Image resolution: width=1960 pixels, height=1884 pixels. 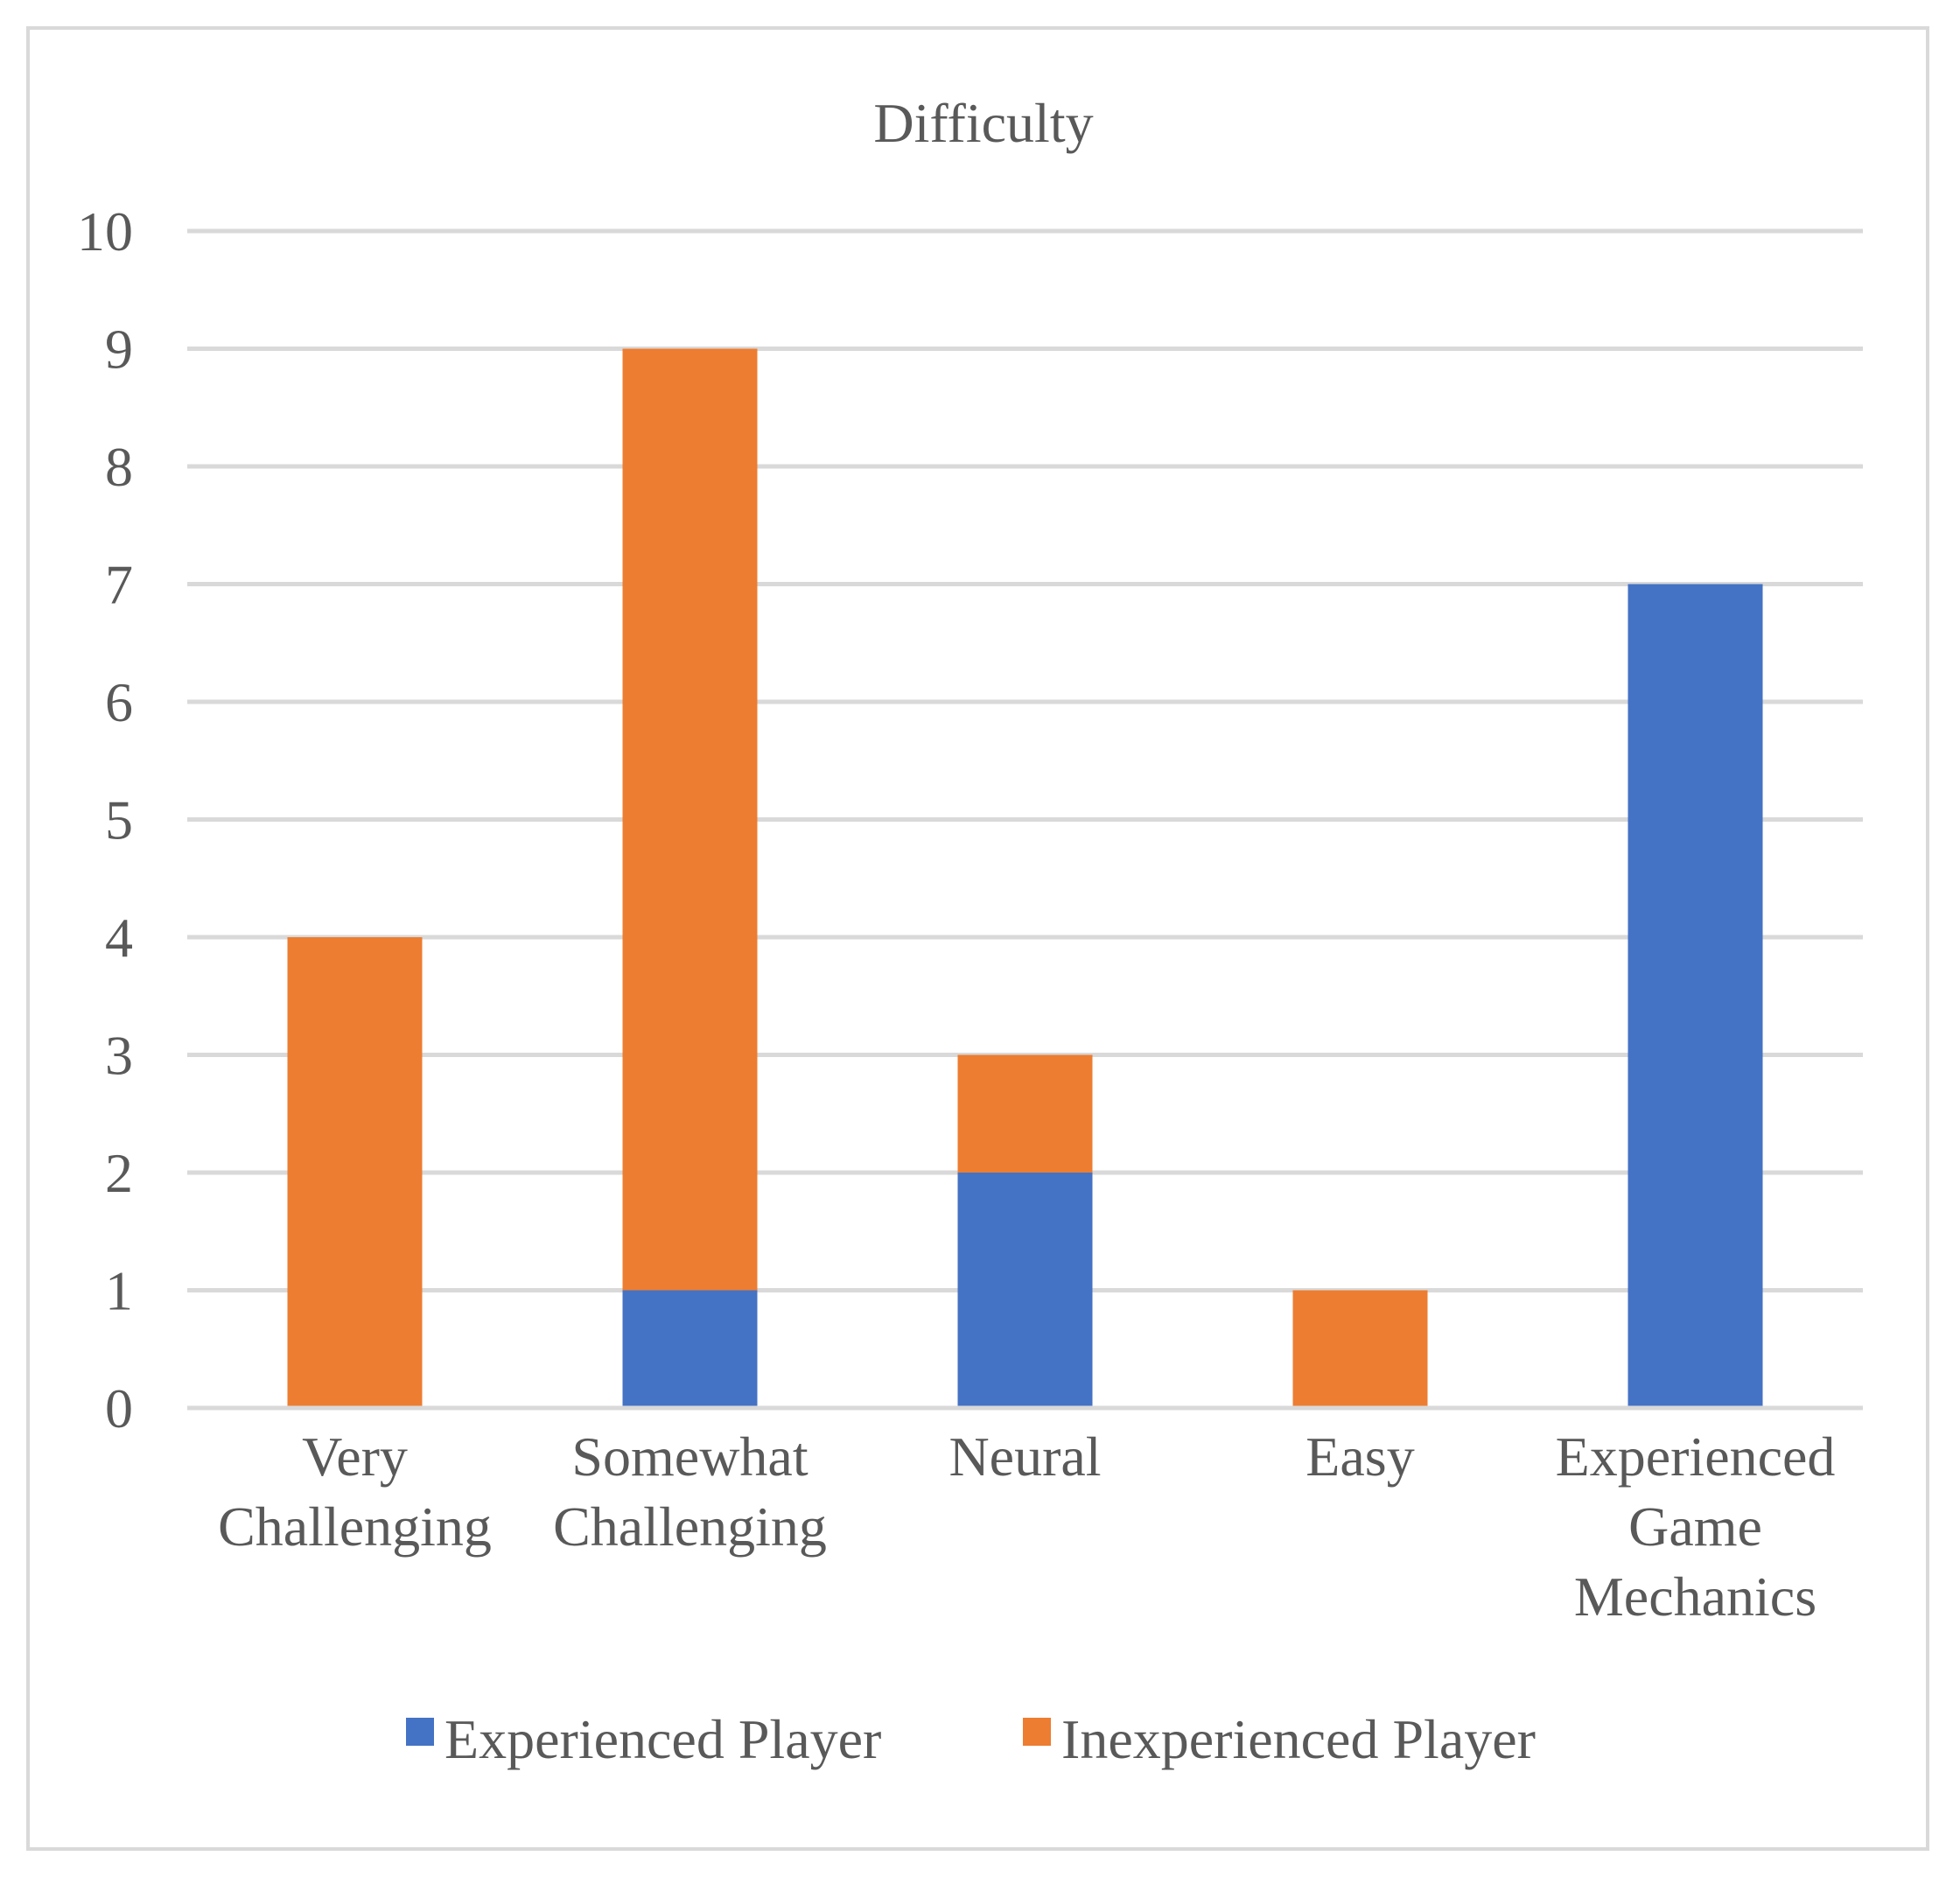 I want to click on x-category-label: Mechanics, so click(x=1695, y=1596).